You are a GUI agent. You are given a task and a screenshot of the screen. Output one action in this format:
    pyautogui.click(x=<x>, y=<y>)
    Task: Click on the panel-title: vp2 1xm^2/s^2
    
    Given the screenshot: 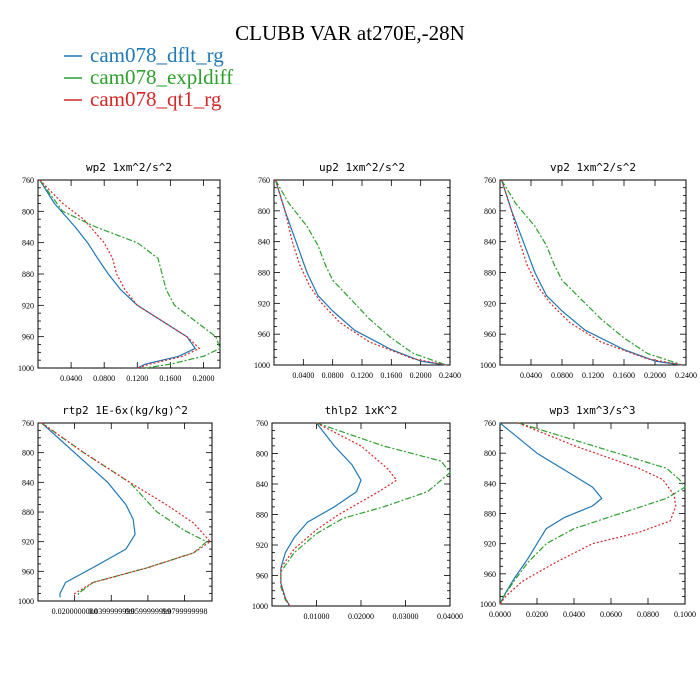 What is the action you would take?
    pyautogui.click(x=593, y=167)
    